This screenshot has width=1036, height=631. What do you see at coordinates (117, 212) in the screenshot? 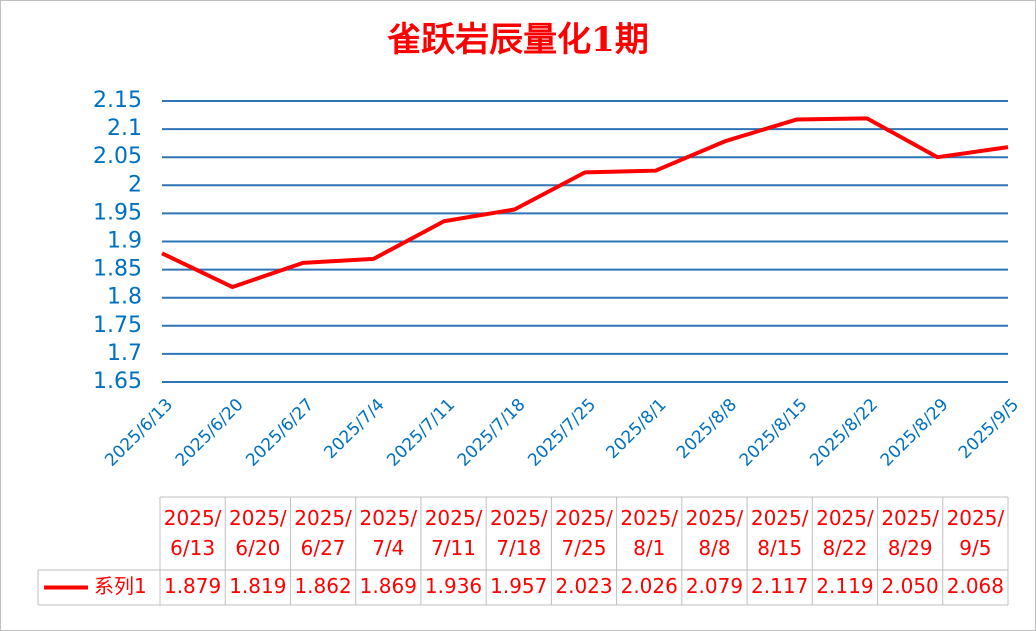
I see `y-tick-label: 1.95` at bounding box center [117, 212].